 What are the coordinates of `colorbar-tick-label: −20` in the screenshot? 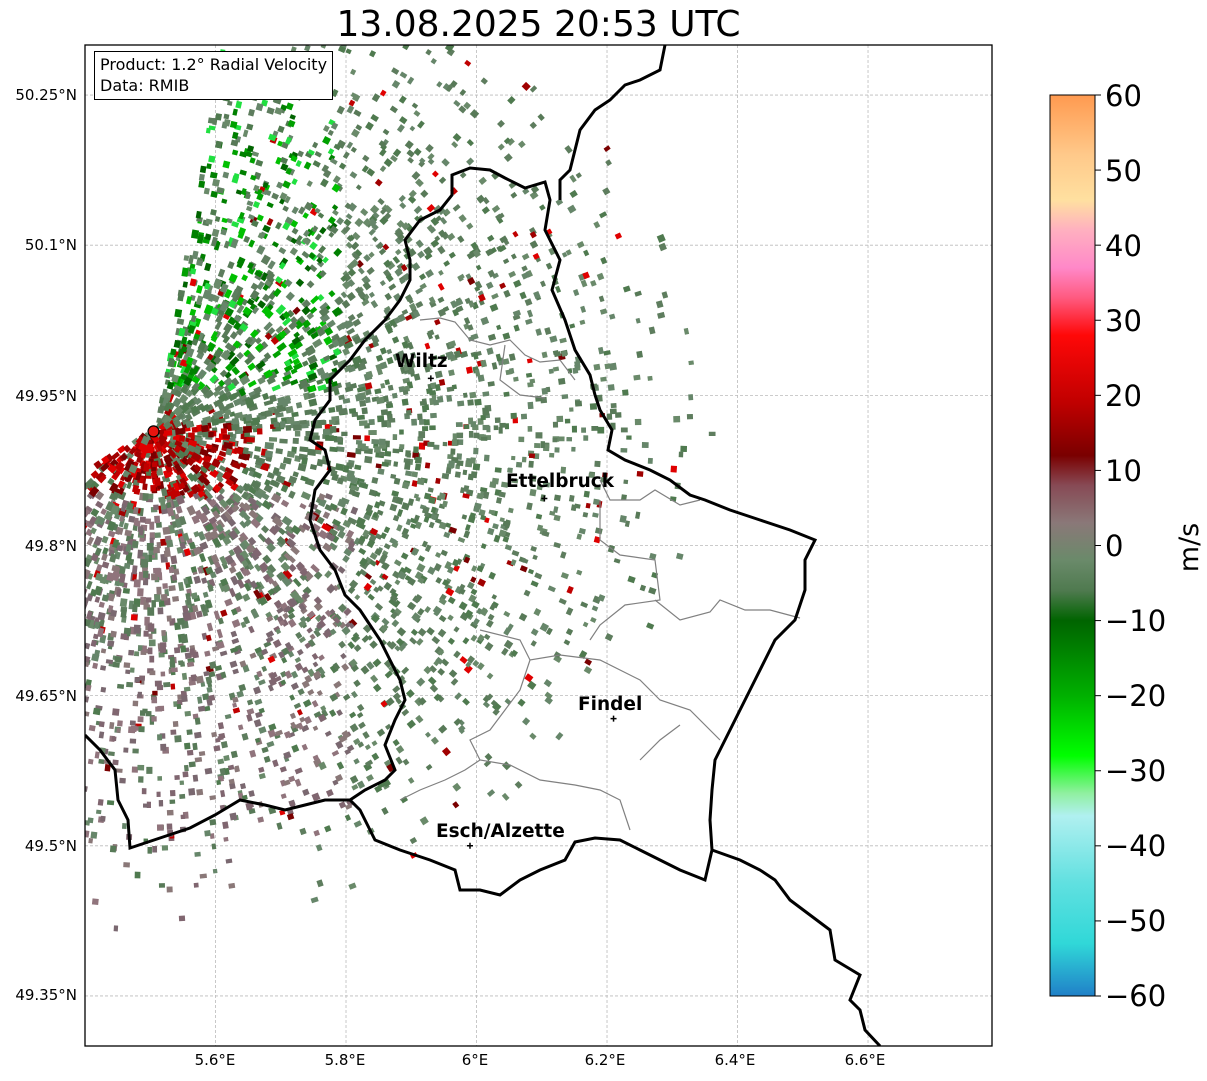 It's located at (1136, 696).